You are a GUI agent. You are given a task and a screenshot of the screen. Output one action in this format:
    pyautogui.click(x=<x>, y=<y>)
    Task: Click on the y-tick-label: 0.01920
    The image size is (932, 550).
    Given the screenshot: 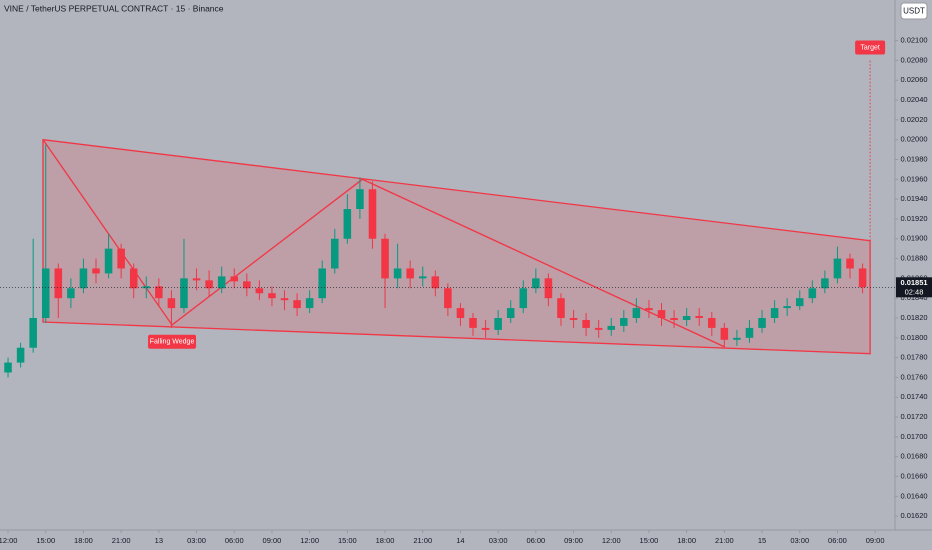 What is the action you would take?
    pyautogui.click(x=913, y=218)
    